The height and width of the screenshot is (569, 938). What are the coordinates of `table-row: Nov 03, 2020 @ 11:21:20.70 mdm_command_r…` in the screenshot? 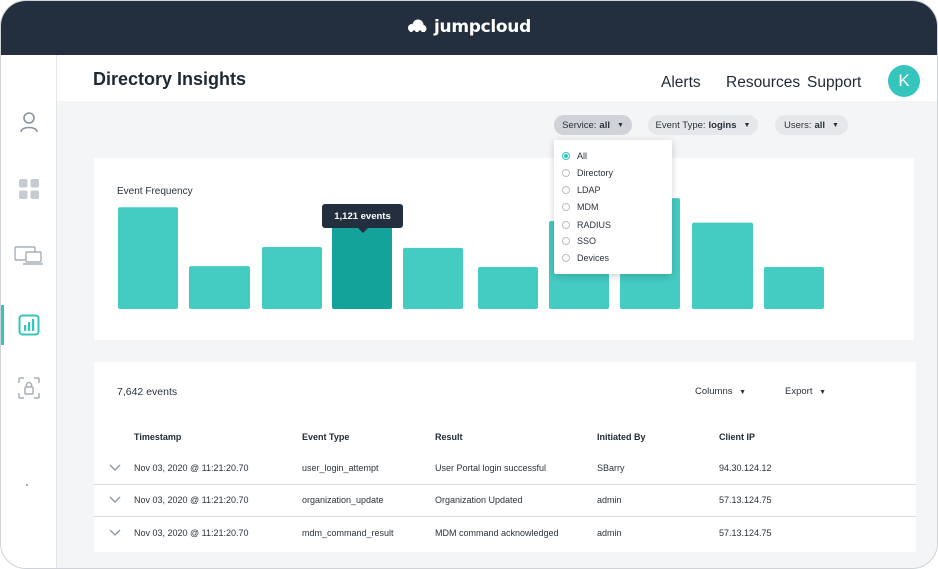 It's located at (505, 534).